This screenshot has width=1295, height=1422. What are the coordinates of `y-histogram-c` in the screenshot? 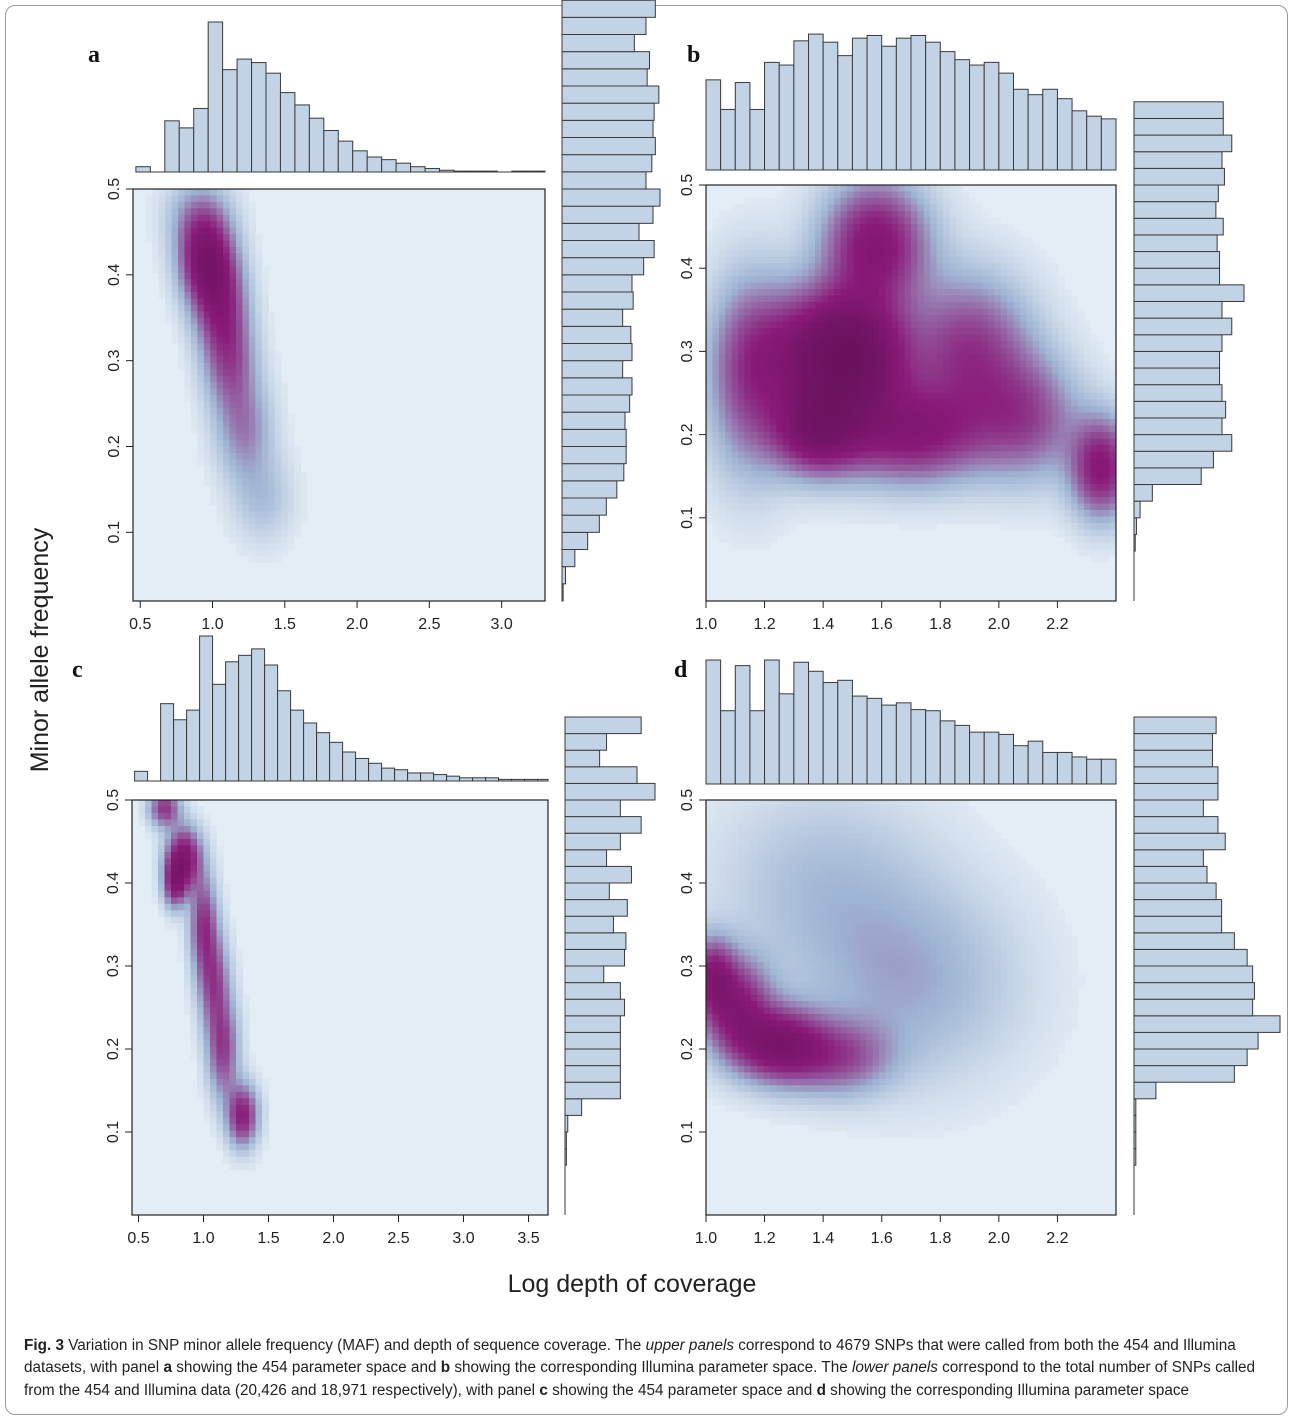 It's located at (610, 965).